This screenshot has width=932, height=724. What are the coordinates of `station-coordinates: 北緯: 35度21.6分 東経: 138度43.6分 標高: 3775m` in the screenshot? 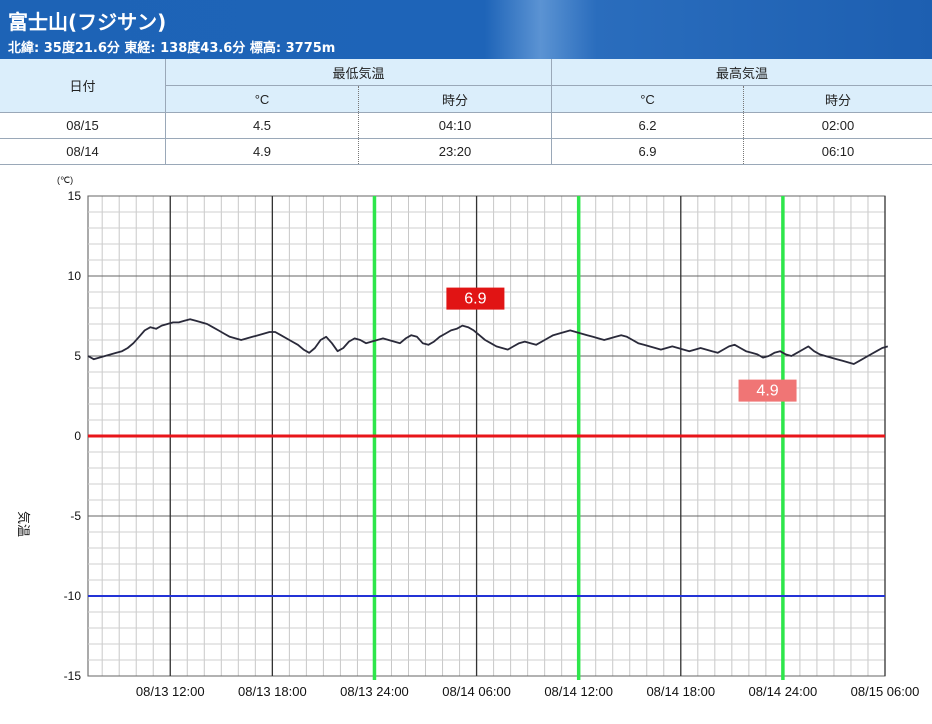 It's located at (172, 48).